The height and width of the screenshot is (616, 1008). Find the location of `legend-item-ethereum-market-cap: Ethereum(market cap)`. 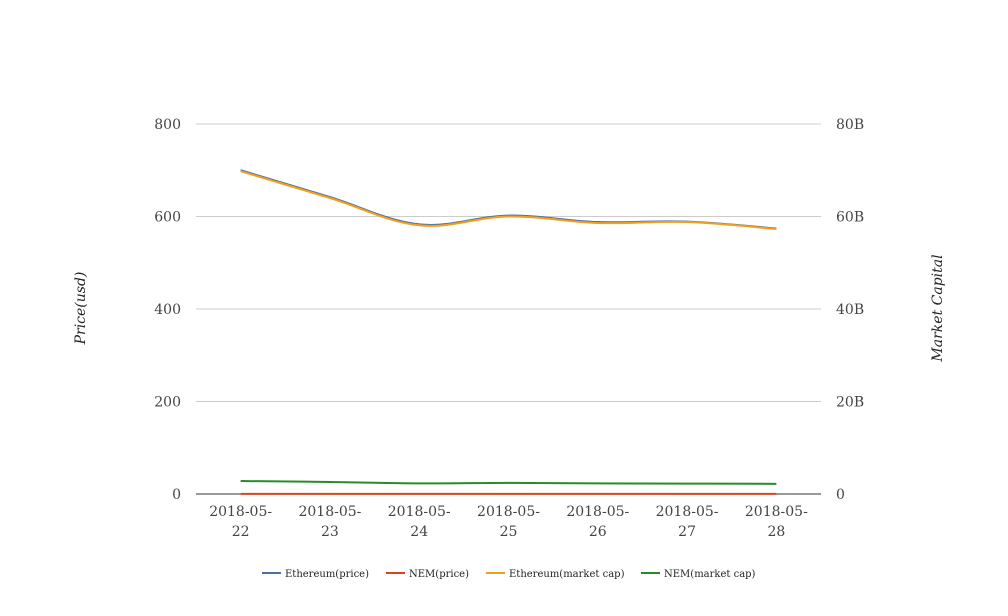

legend-item-ethereum-market-cap: Ethereum(market cap) is located at coordinates (555, 574).